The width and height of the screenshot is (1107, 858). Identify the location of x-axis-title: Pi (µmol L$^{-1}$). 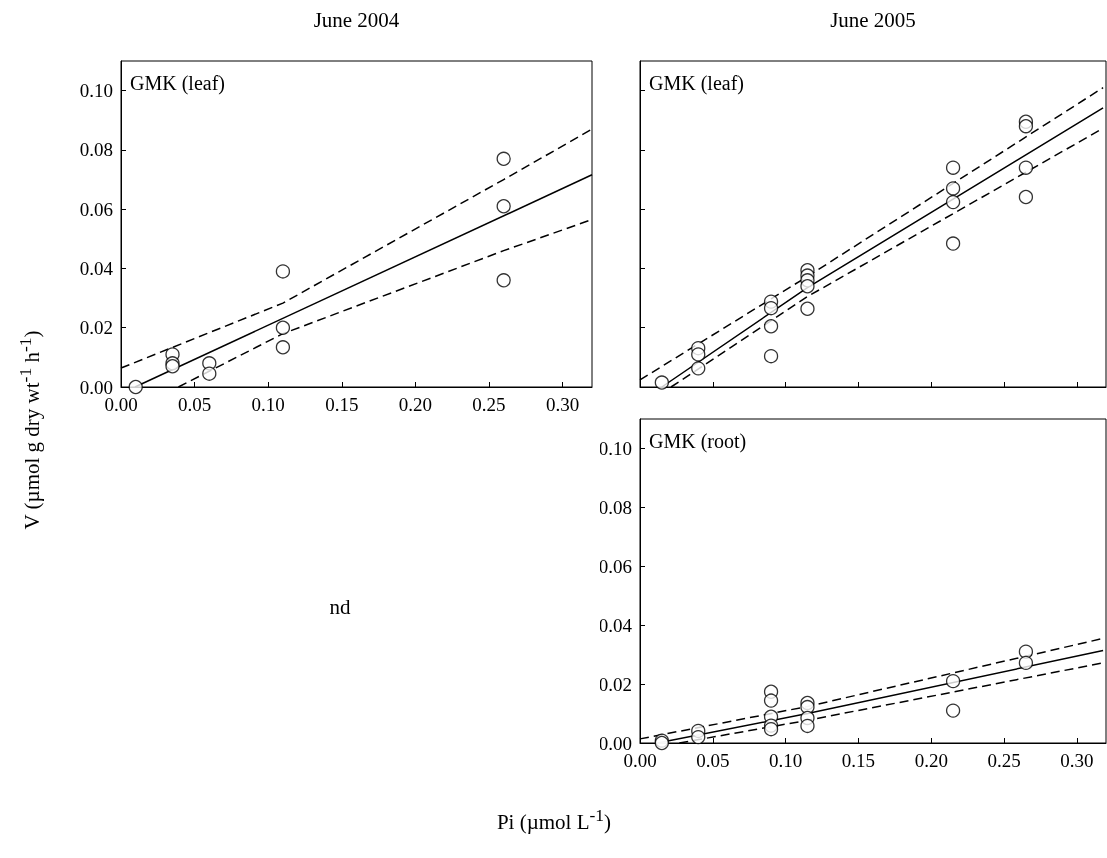
(554, 820).